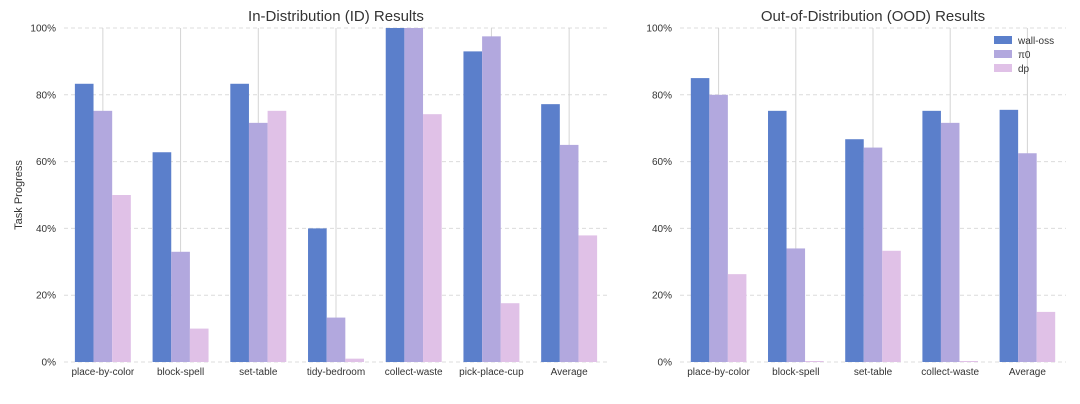 The width and height of the screenshot is (1080, 404). I want to click on chart-title: Out-of-Distribution (OOD) Results, so click(873, 16).